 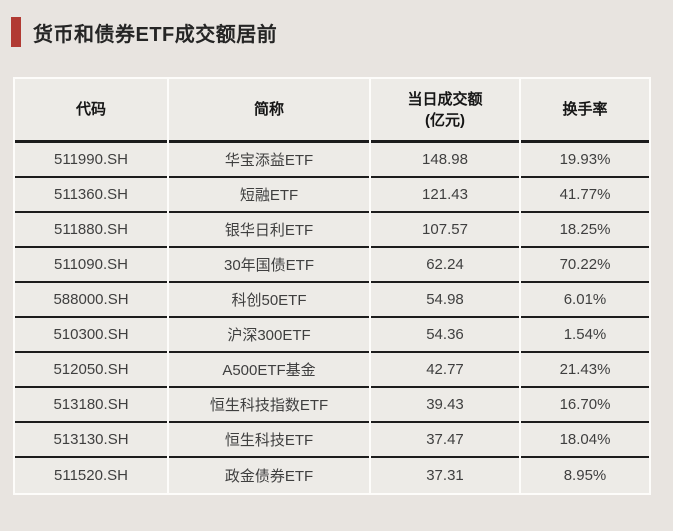 What do you see at coordinates (585, 335) in the screenshot?
I see `cell-rate: 1.54%` at bounding box center [585, 335].